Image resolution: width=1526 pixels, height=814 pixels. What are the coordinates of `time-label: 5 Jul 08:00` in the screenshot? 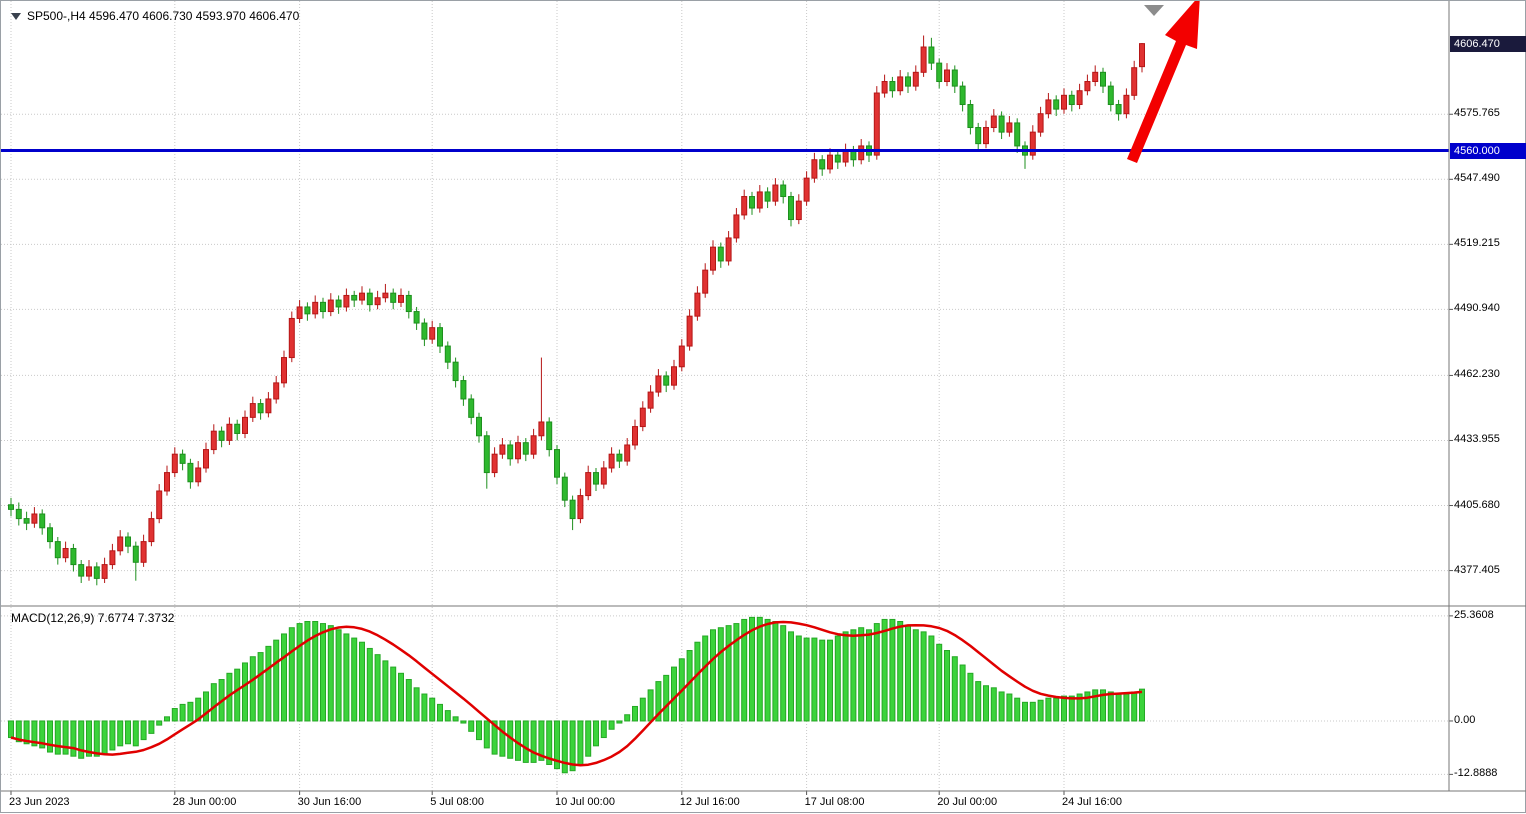 It's located at (457, 802).